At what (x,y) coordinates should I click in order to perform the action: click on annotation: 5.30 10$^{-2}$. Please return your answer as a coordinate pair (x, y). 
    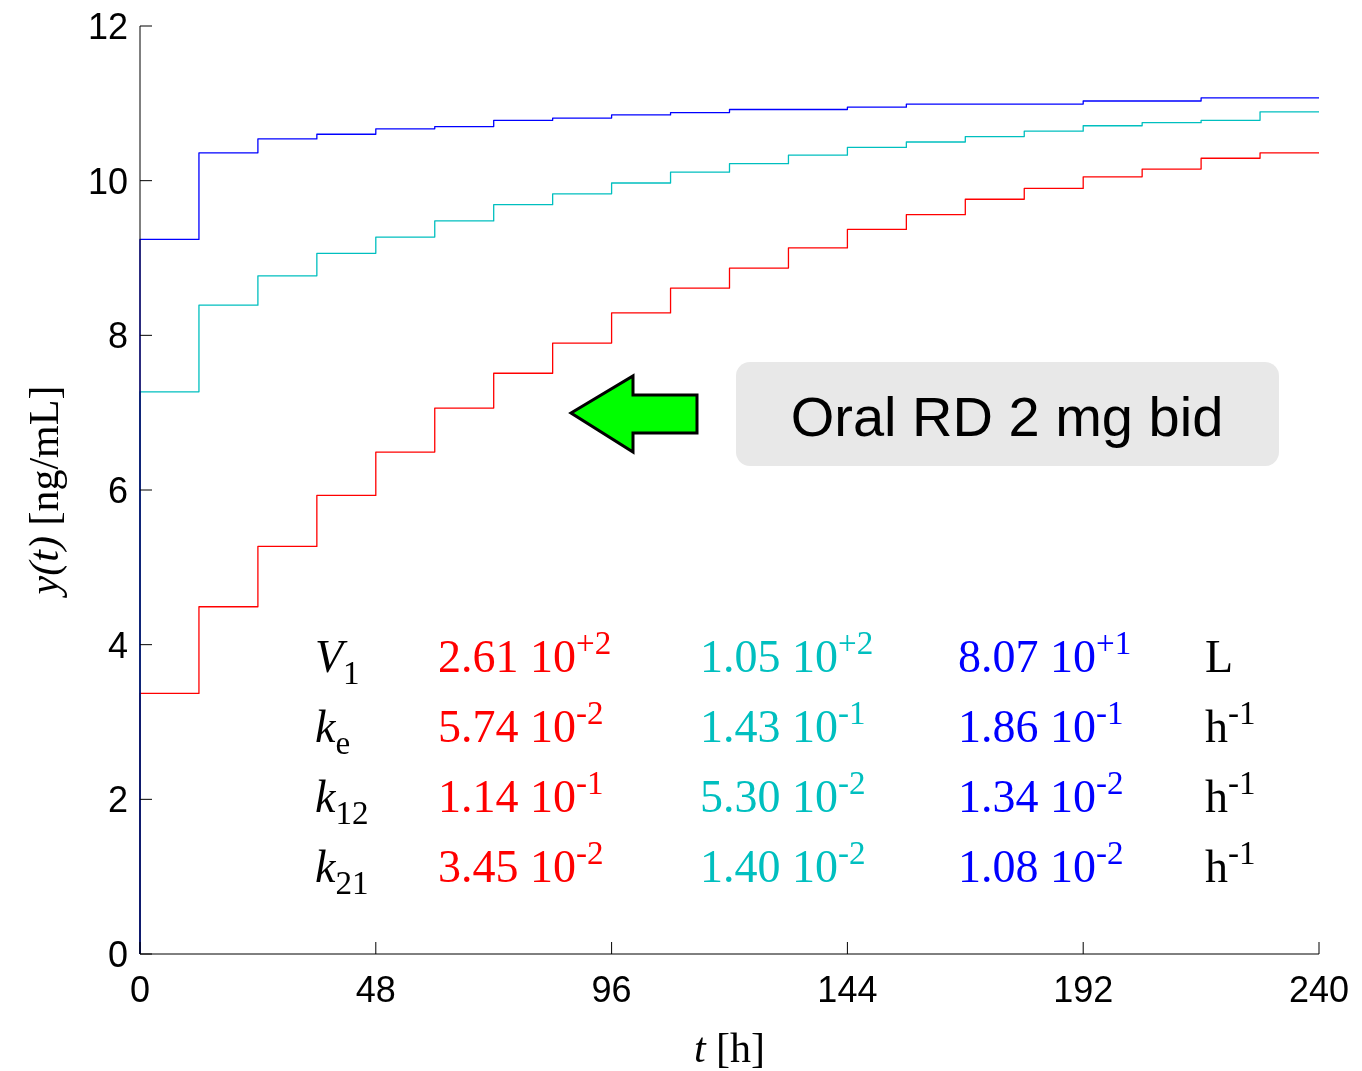
    Looking at the image, I should click on (783, 792).